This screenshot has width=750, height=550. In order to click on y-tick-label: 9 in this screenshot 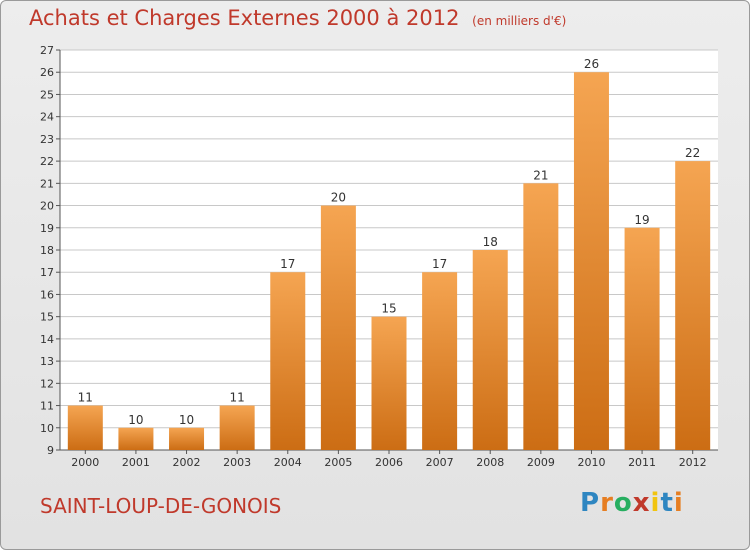, I will do `click(50, 450)`.